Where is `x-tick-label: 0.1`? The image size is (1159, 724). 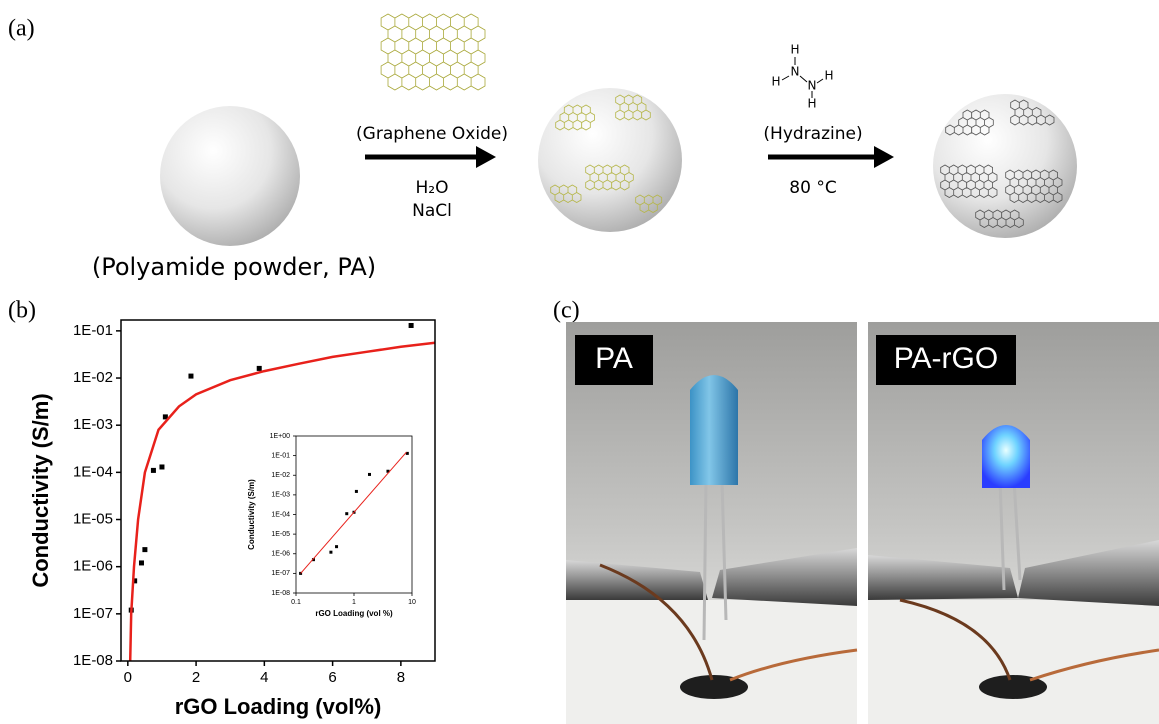
x-tick-label: 0.1 is located at coordinates (296, 602).